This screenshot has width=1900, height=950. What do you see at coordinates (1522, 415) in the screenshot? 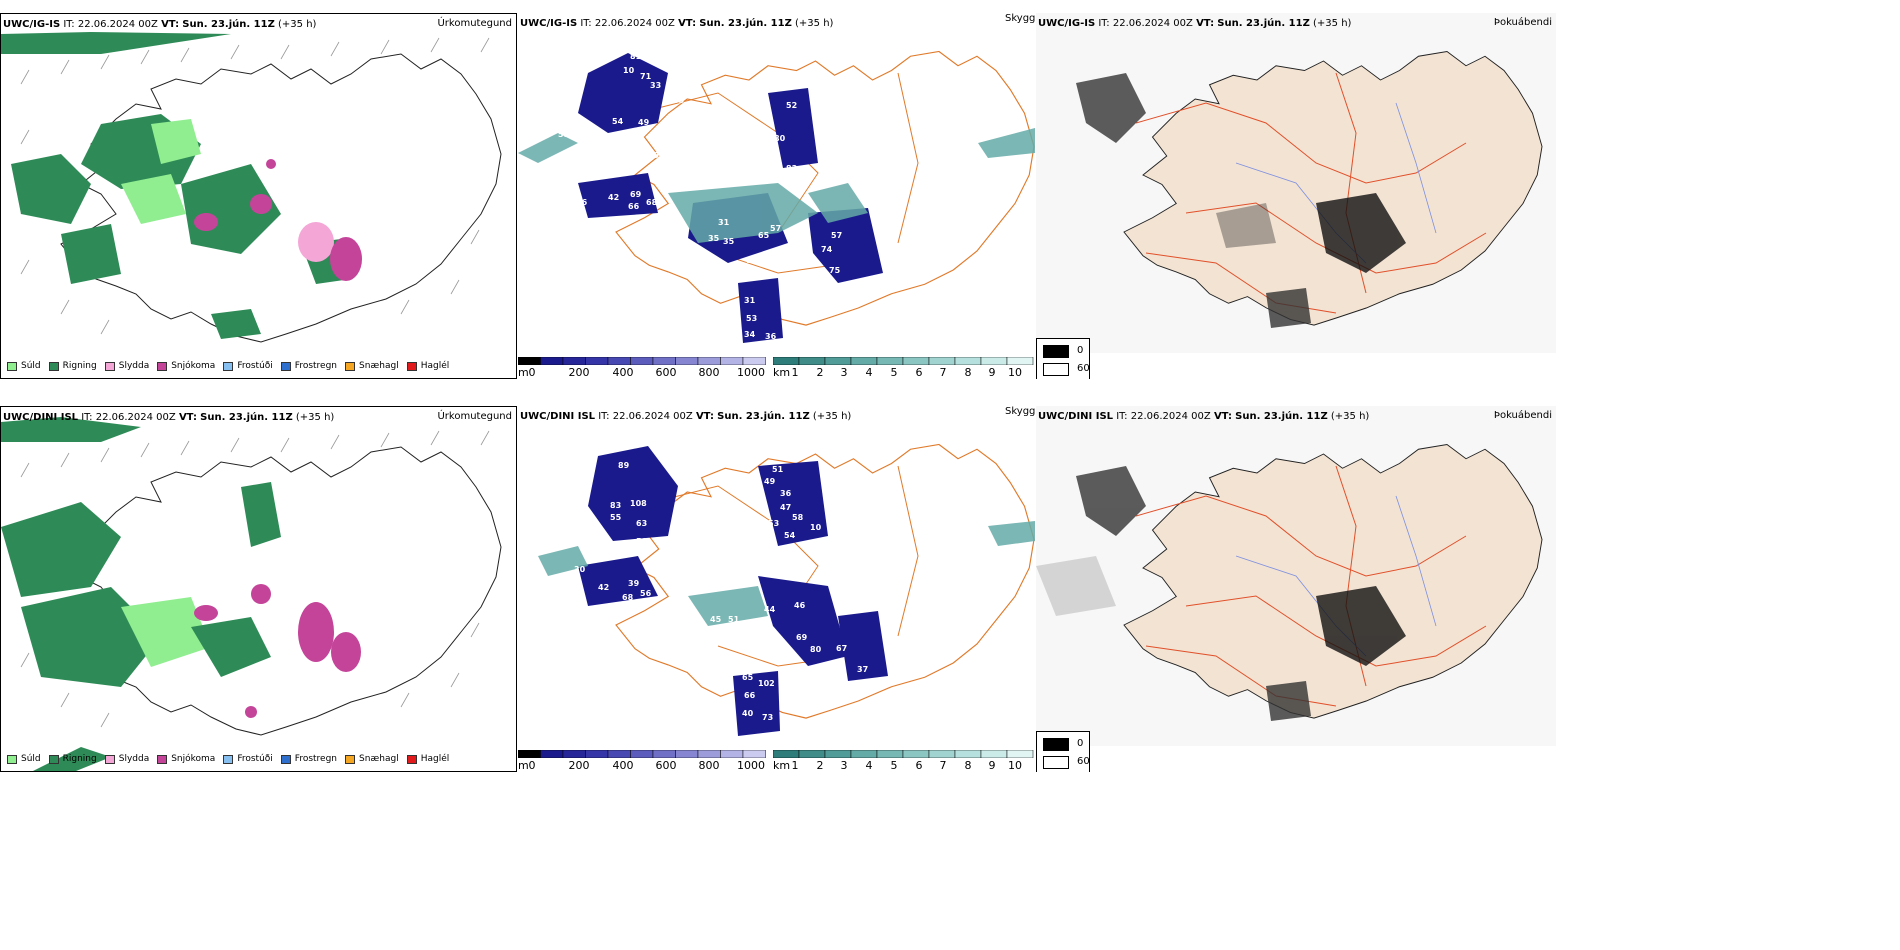
I see `fog-title-bottom: Þokuábendi` at bounding box center [1522, 415].